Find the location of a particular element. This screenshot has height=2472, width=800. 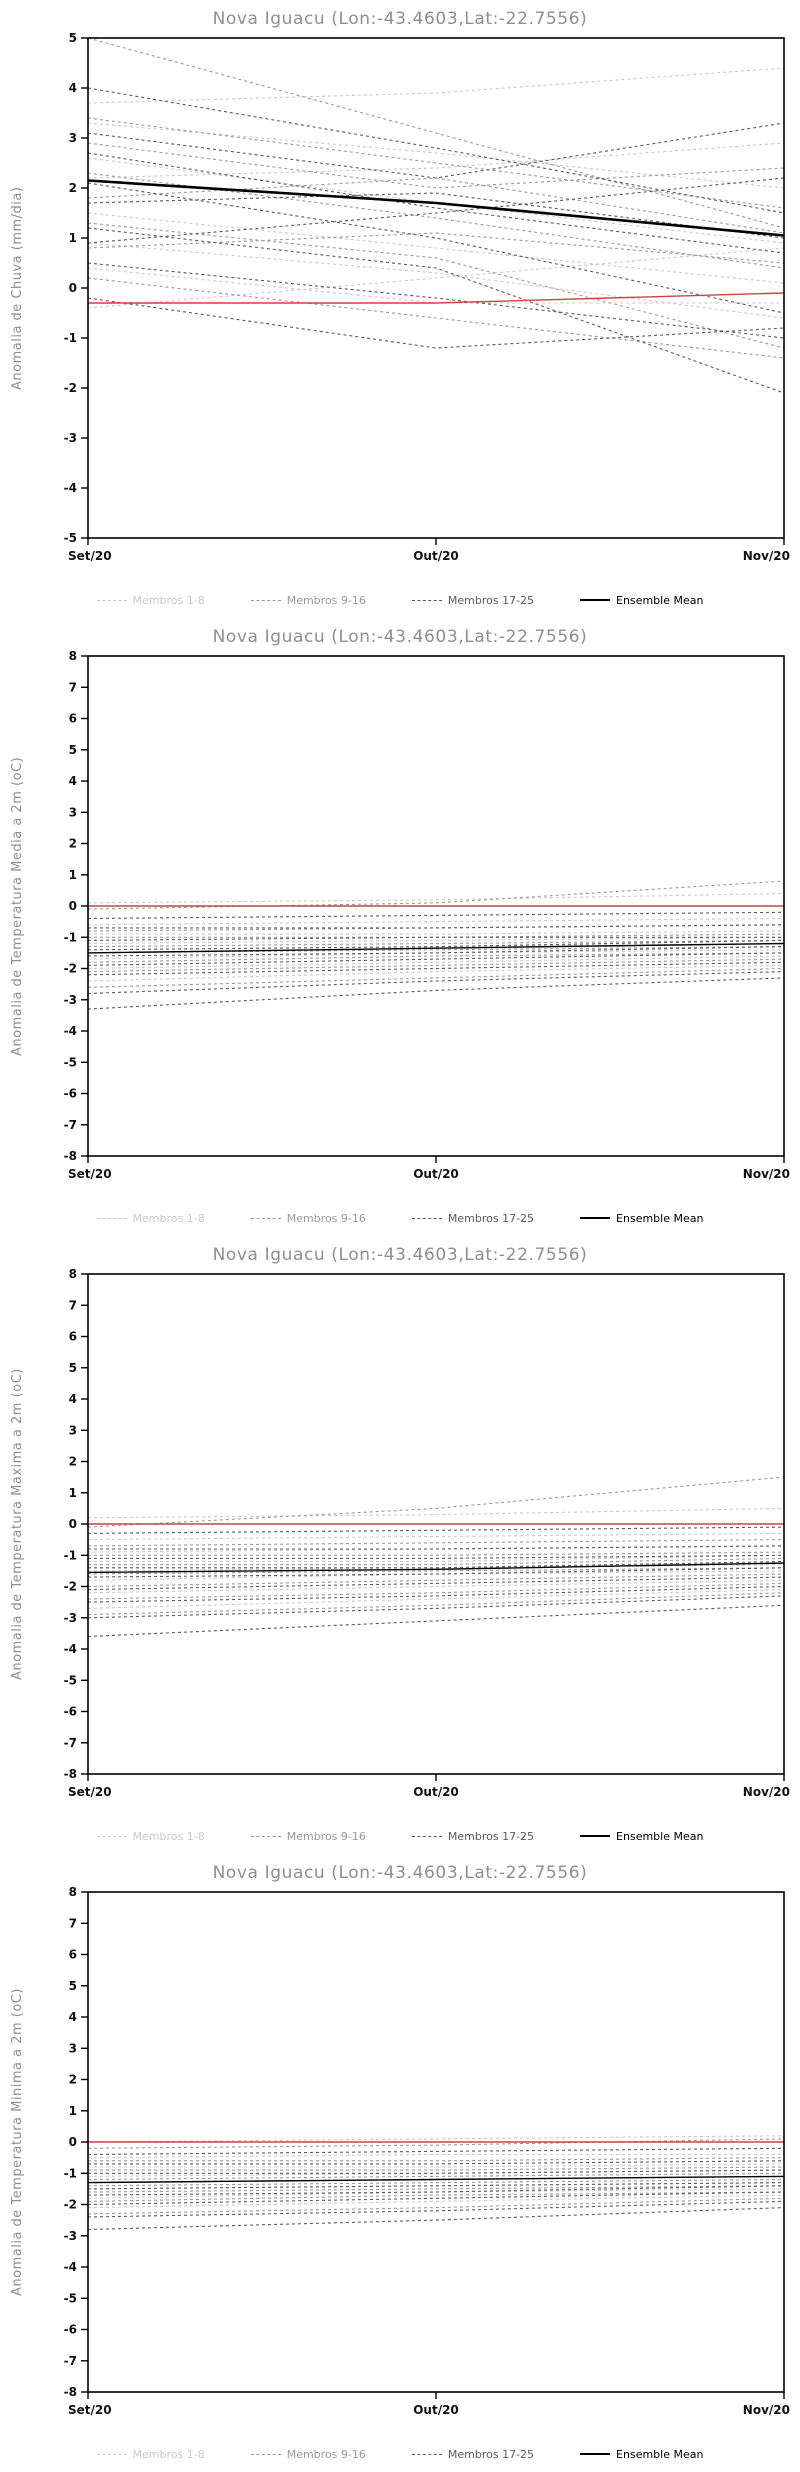

legend-label: Membros 9-16 is located at coordinates (326, 2454).